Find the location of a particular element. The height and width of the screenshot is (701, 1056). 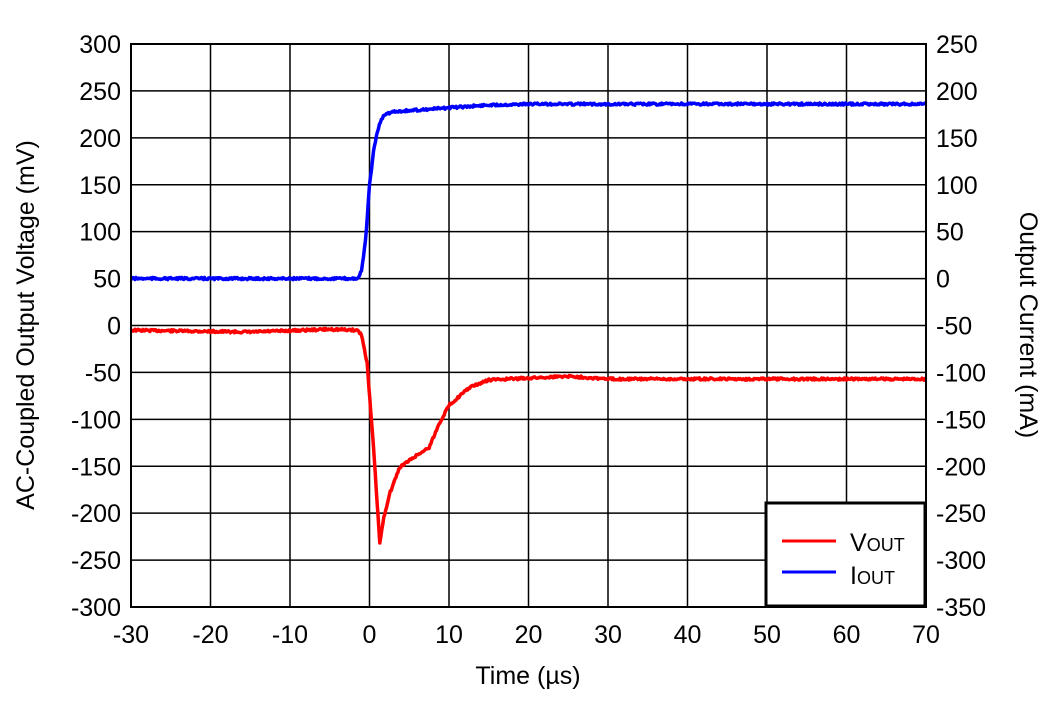

y2-tick-label: 150 is located at coordinates (957, 139).